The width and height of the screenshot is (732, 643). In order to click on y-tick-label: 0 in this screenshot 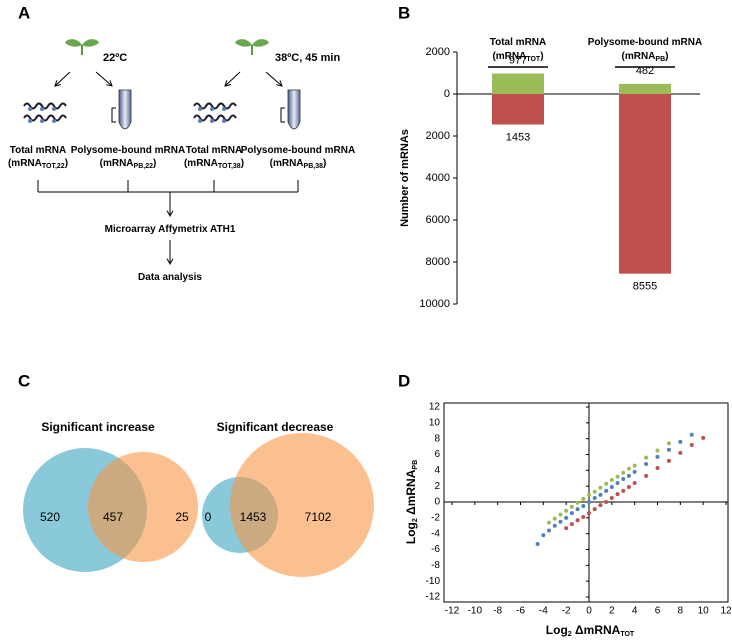, I will do `click(447, 94)`.